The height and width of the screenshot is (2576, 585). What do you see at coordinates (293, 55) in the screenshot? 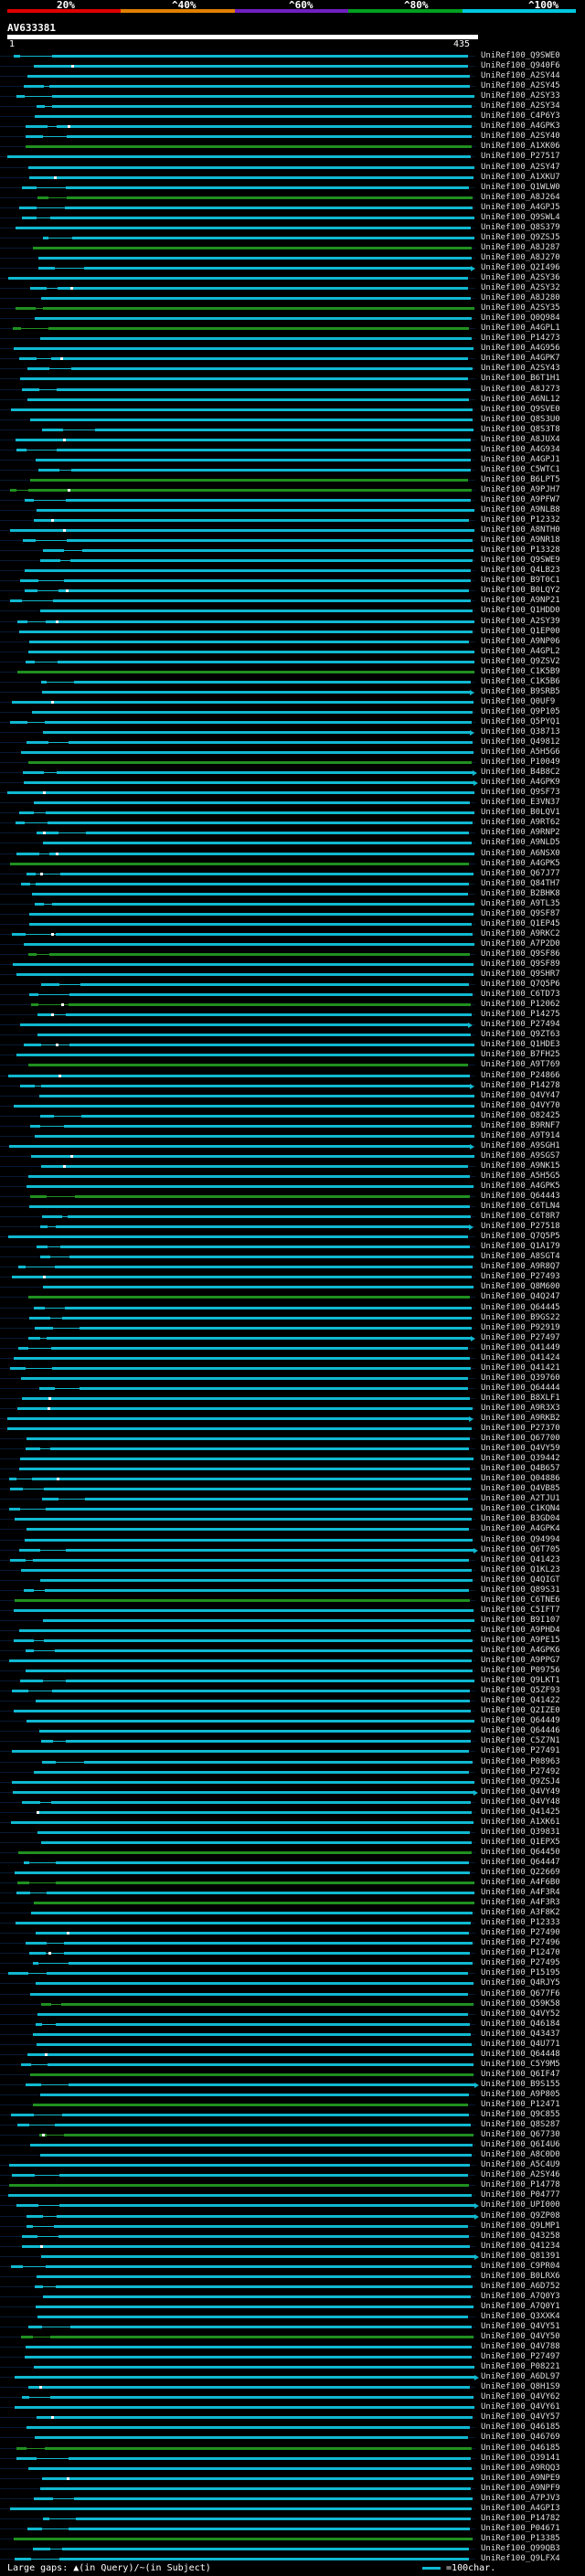
I see `hit-row: UniRef100_Q9SWE0` at bounding box center [293, 55].